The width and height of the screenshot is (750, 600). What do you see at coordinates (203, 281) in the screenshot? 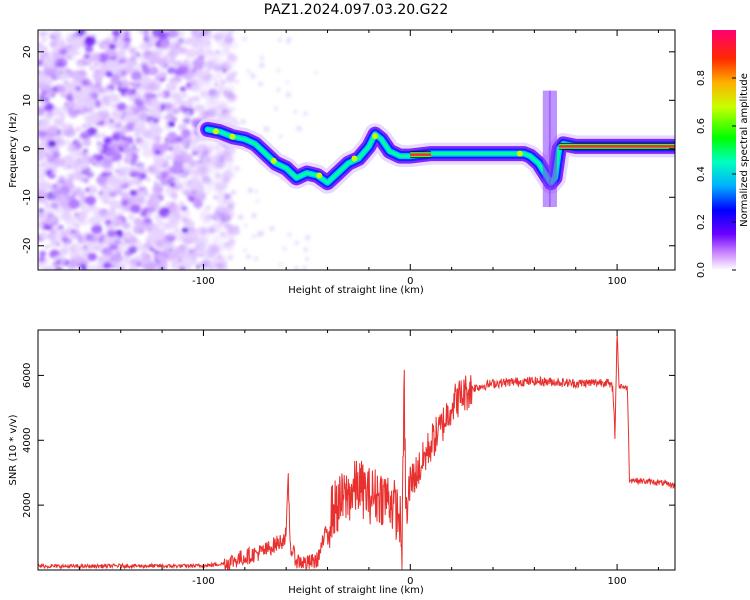
I see `x-tick-label: -100` at bounding box center [203, 281].